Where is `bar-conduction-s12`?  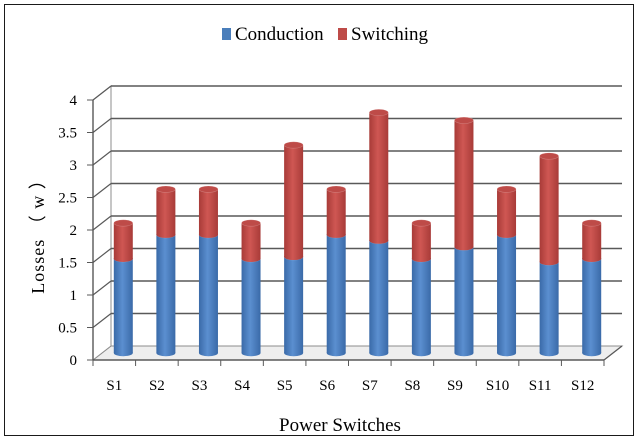 bar-conduction-s12 is located at coordinates (591, 306).